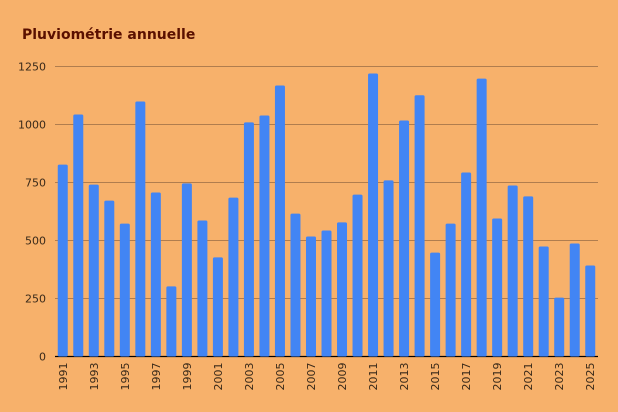 Image resolution: width=618 pixels, height=412 pixels. What do you see at coordinates (218, 377) in the screenshot?
I see `x-tick-label: 2001` at bounding box center [218, 377].